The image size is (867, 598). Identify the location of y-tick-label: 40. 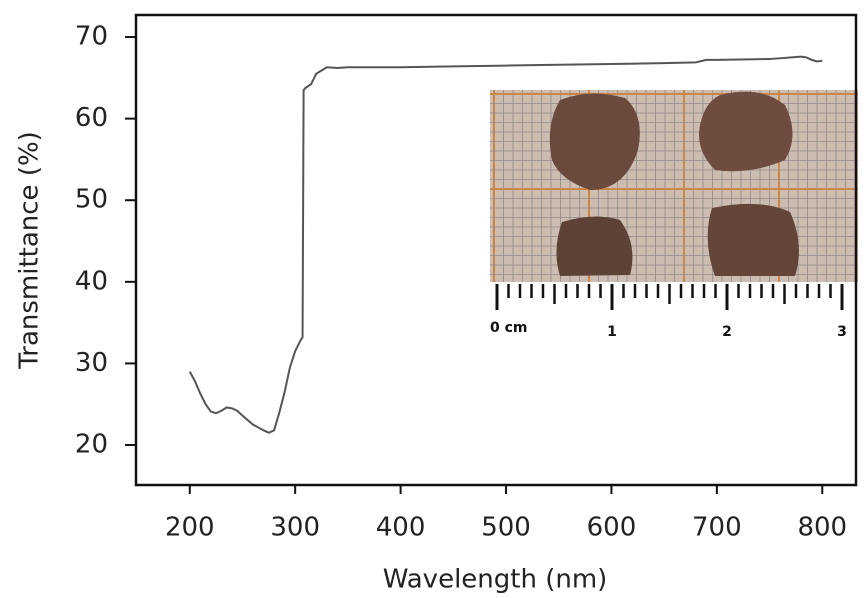
(91, 281).